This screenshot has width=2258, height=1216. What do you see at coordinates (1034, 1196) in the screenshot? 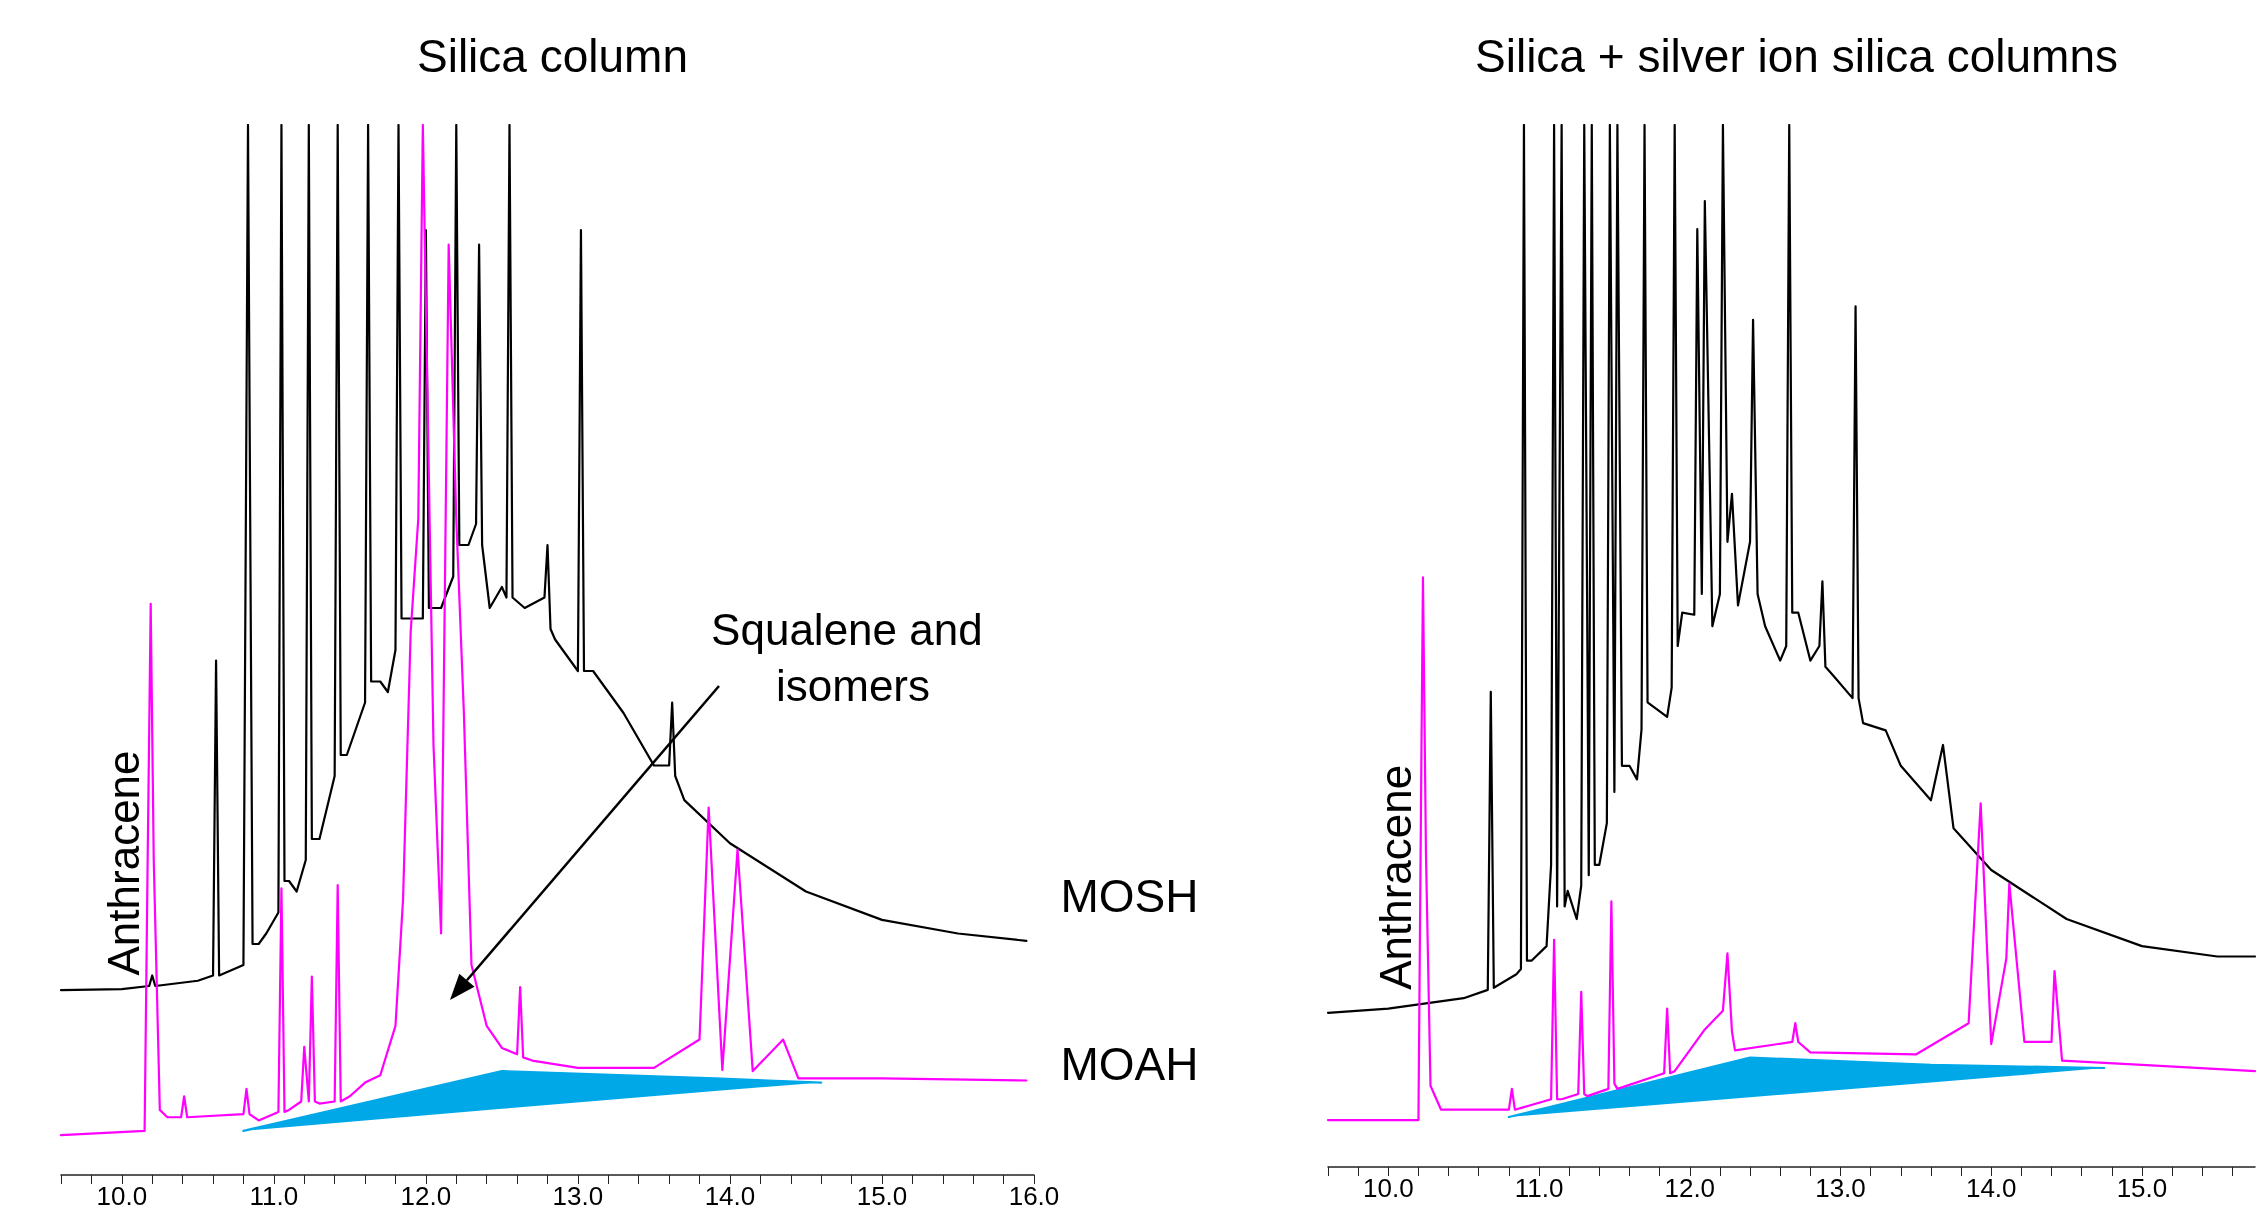
I see `x-tick-label: 16.0` at bounding box center [1034, 1196].